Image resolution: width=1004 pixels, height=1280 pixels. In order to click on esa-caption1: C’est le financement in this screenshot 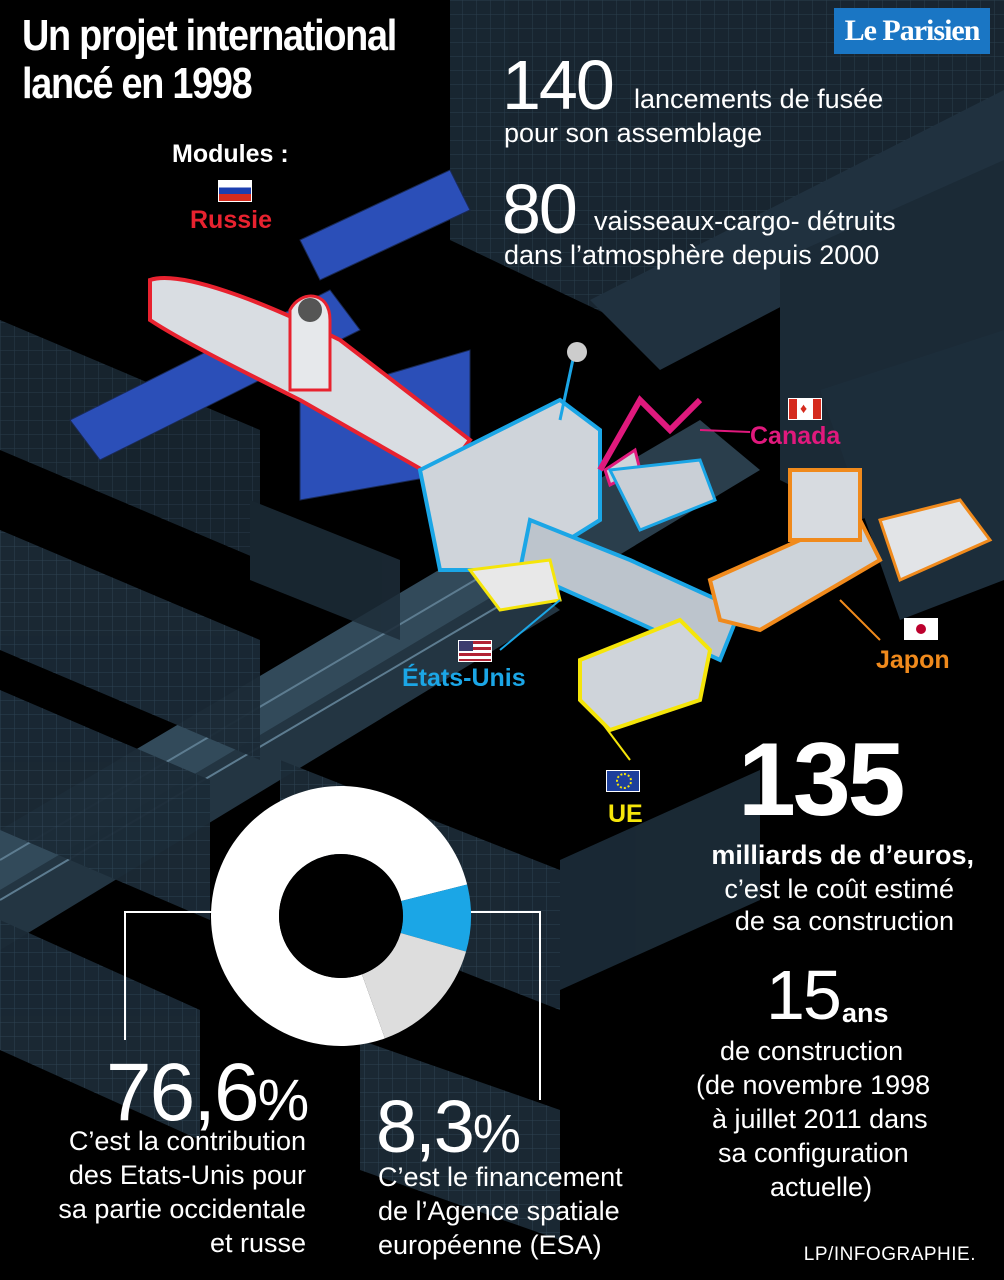, I will do `click(500, 1177)`.